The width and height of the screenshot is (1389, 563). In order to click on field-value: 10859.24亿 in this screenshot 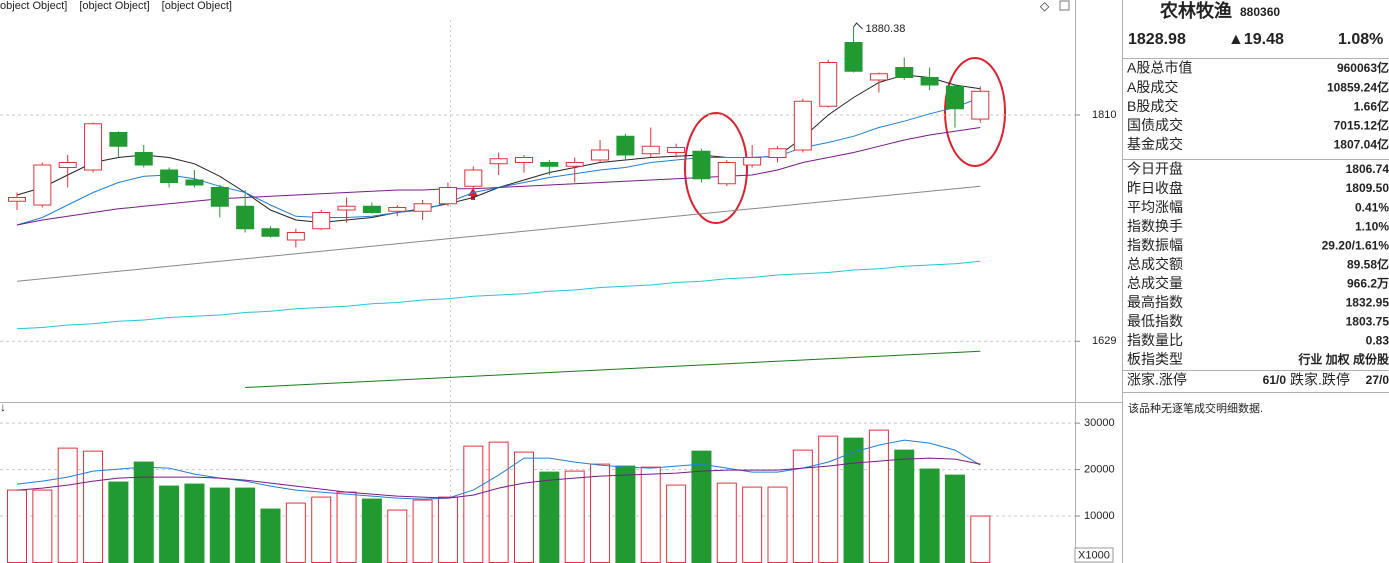, I will do `click(1358, 86)`.